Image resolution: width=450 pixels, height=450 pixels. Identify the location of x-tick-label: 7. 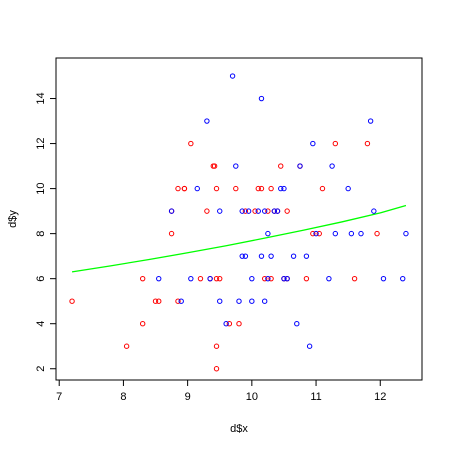
(59, 397).